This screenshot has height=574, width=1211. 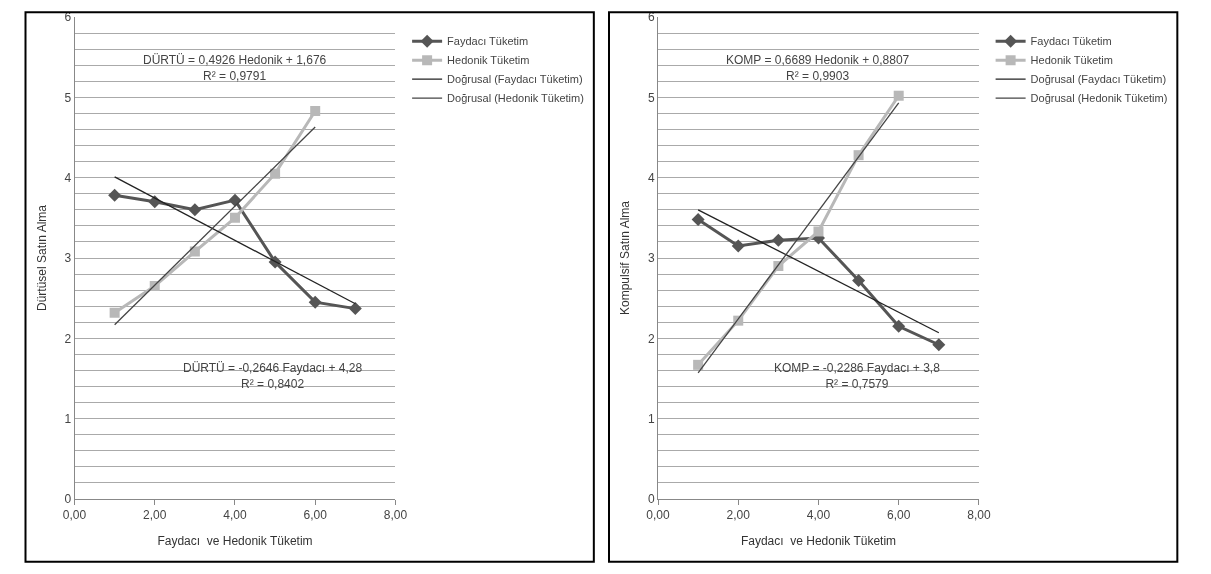 I want to click on y-axis-title: Dürtüsel Satın Alma, so click(x=41, y=258).